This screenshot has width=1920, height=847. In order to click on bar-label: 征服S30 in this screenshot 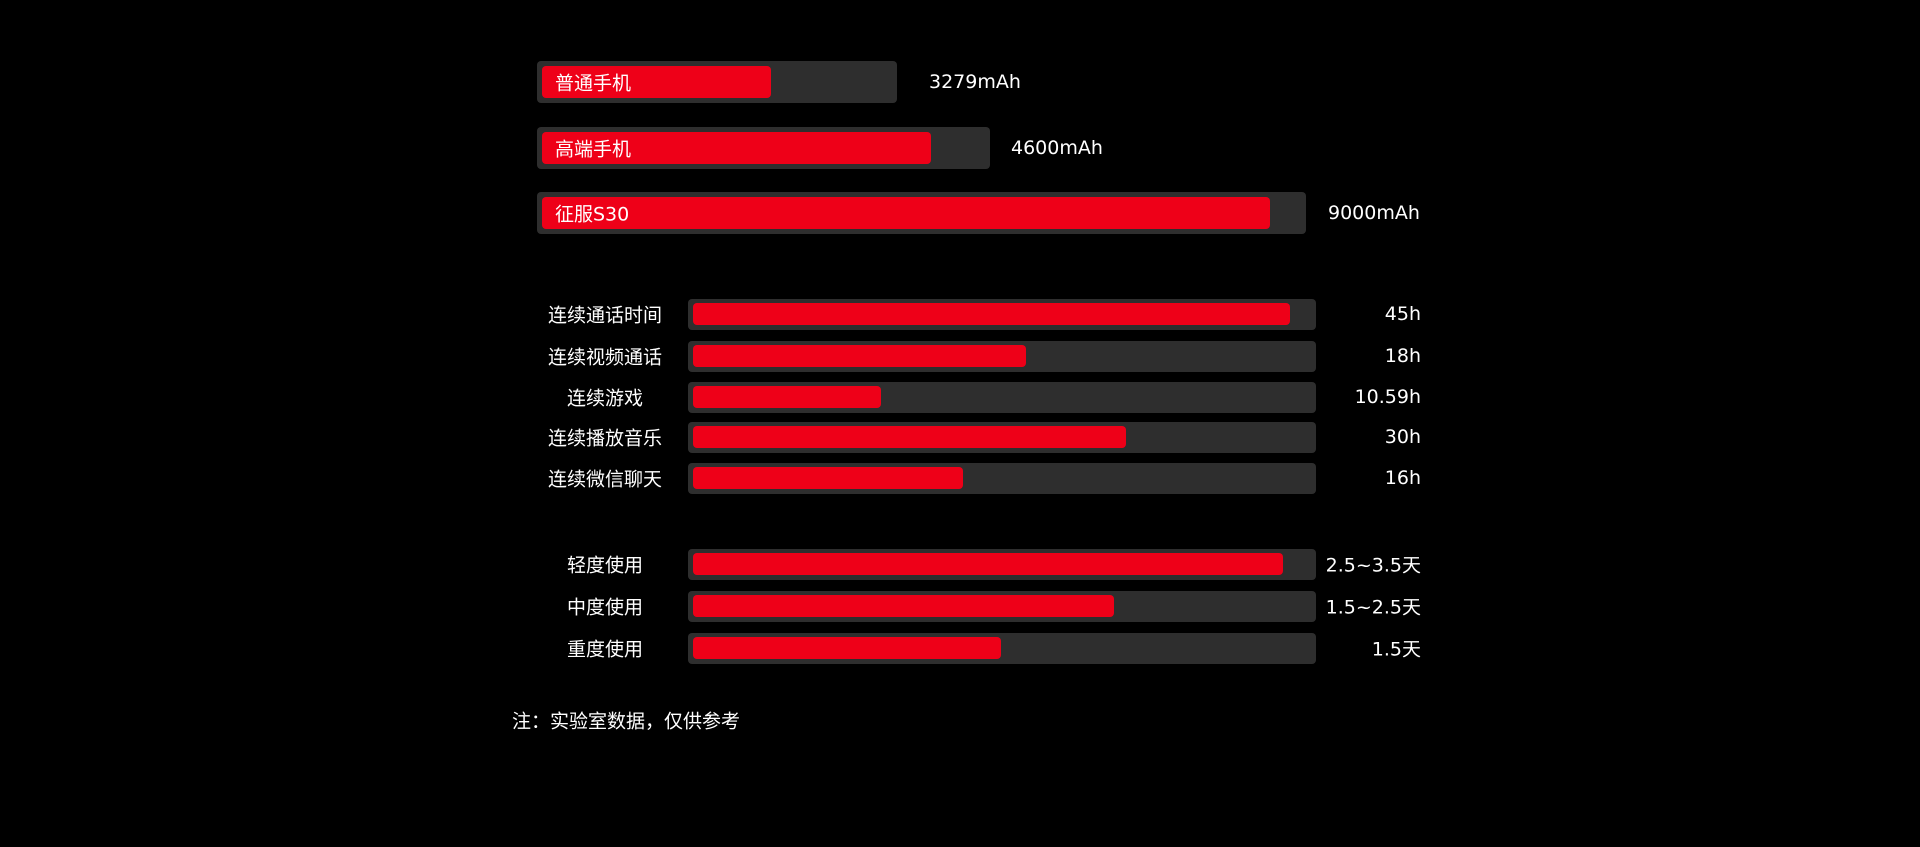, I will do `click(592, 214)`.